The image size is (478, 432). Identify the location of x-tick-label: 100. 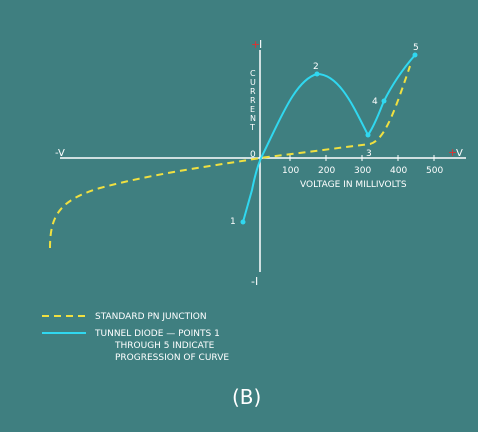
(290, 171).